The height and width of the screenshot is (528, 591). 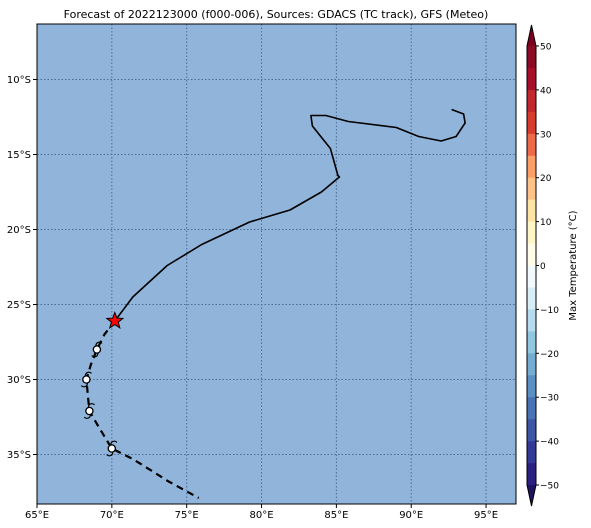 What do you see at coordinates (187, 515) in the screenshot?
I see `lon-tick-label: 75°E` at bounding box center [187, 515].